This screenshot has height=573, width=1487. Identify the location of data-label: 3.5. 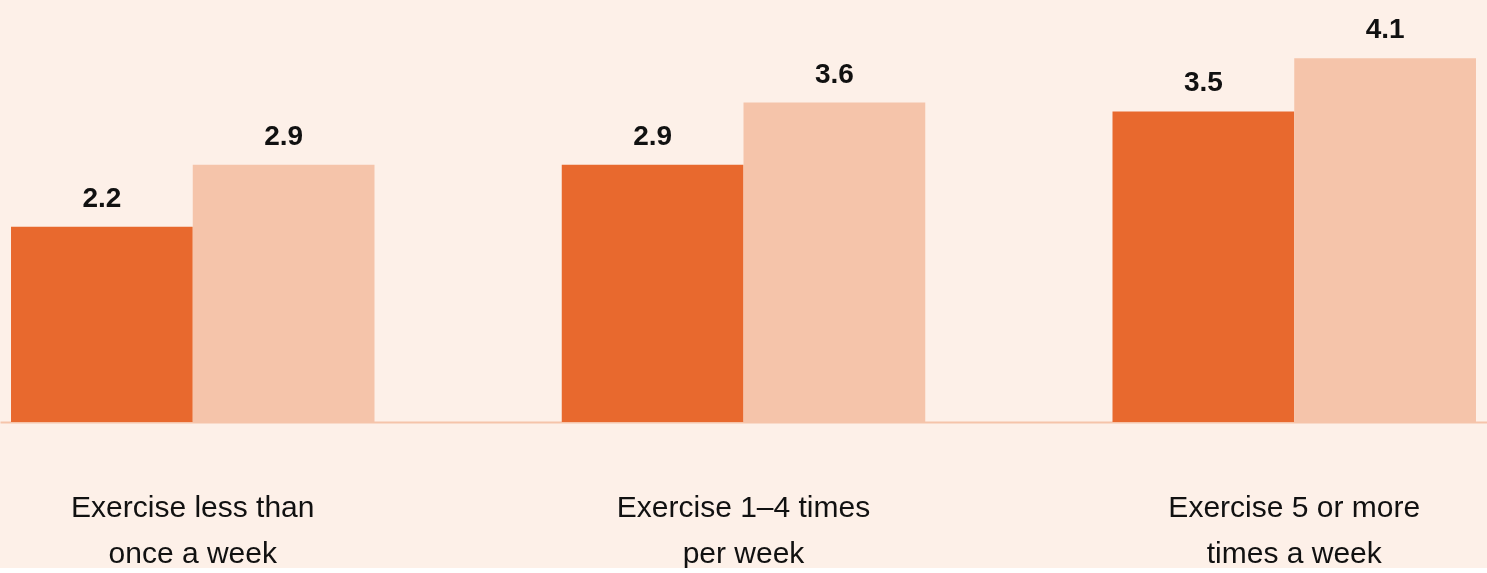
(1203, 82).